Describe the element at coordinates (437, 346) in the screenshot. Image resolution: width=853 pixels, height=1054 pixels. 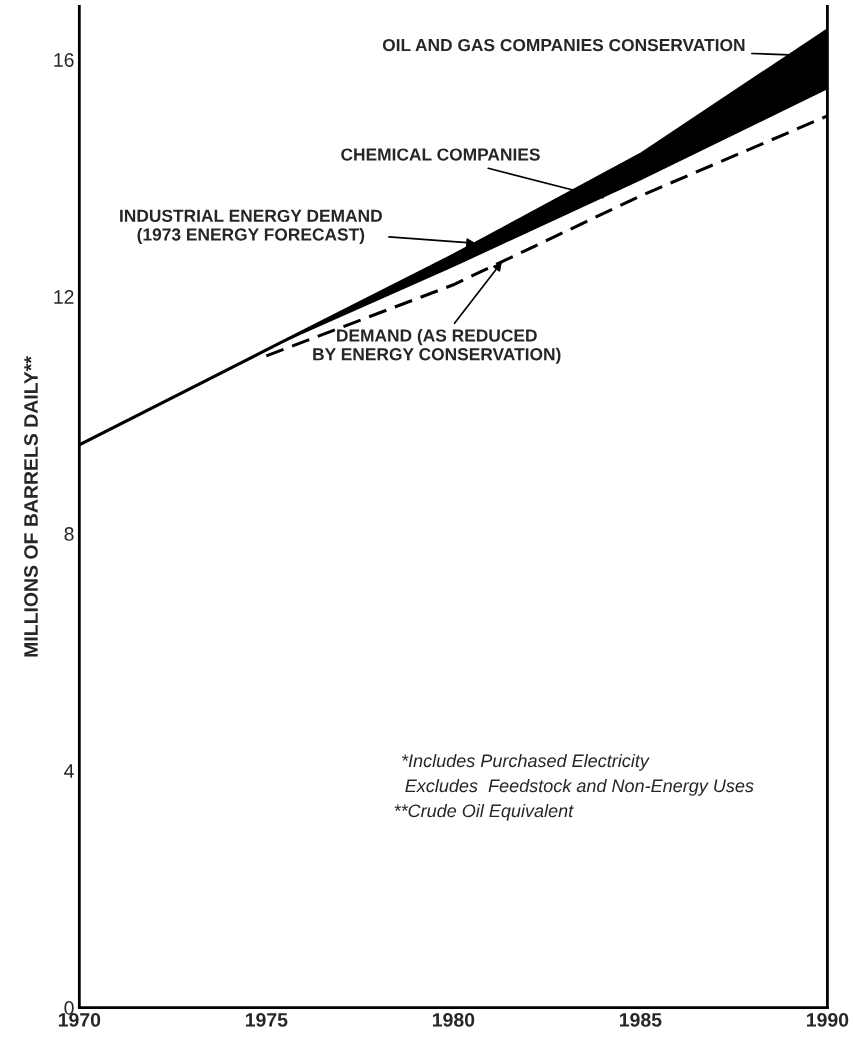
I see `annotation: DEMAND (AS REDUCED BY ENERGY CONSERVATION)` at that location.